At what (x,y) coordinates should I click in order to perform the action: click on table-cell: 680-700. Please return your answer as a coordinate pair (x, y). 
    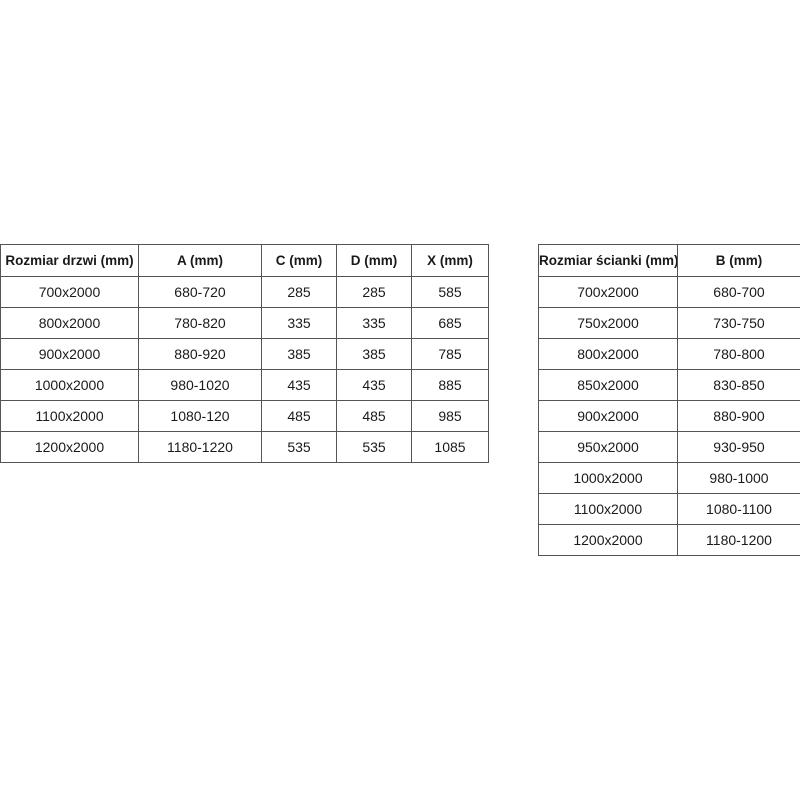
    Looking at the image, I should click on (738, 292).